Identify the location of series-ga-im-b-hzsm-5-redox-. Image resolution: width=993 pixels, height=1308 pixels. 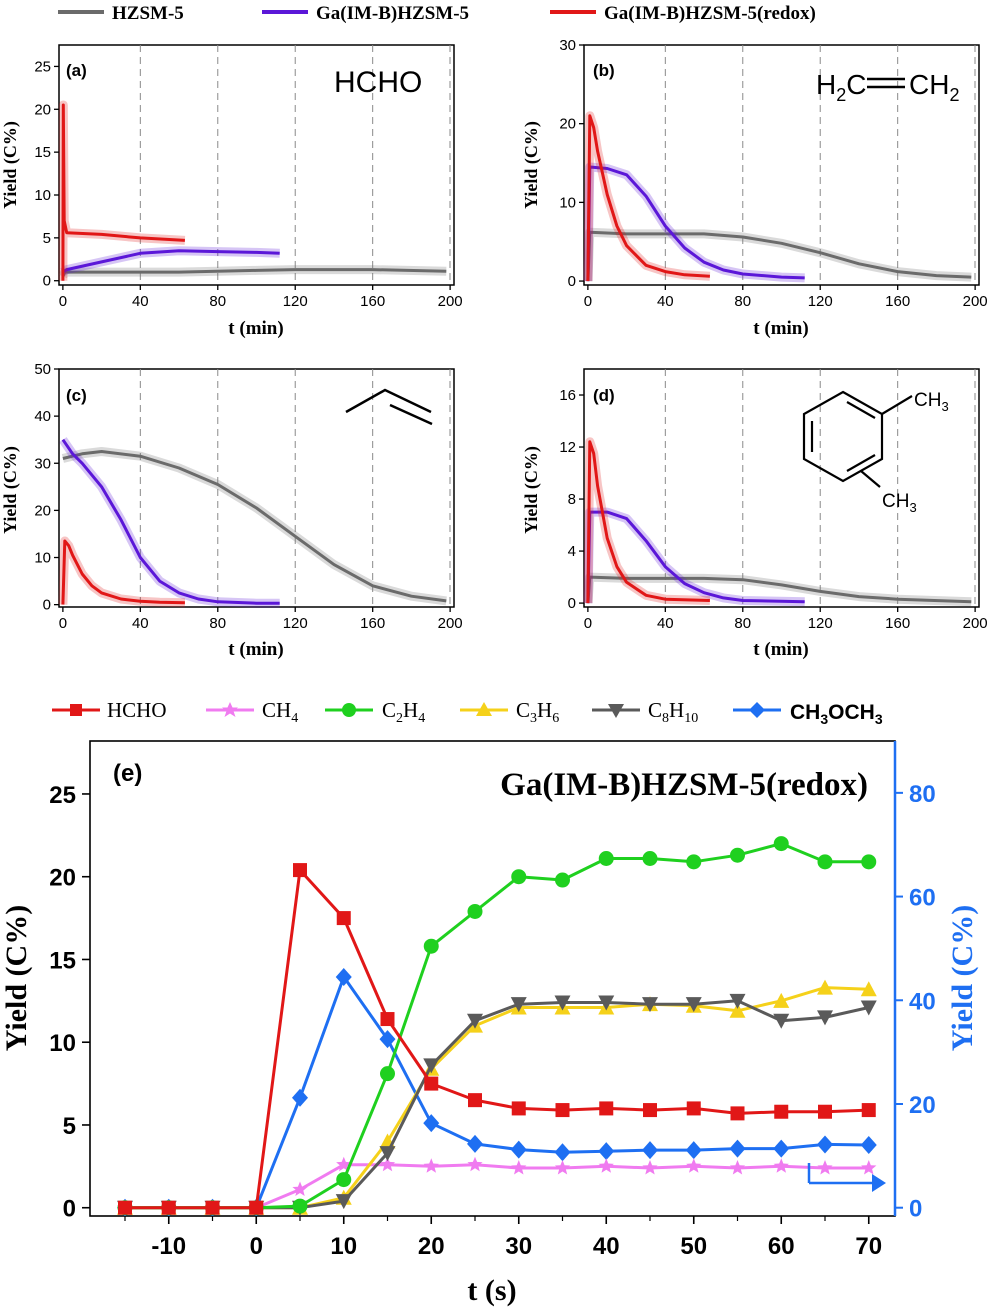
(123, 192).